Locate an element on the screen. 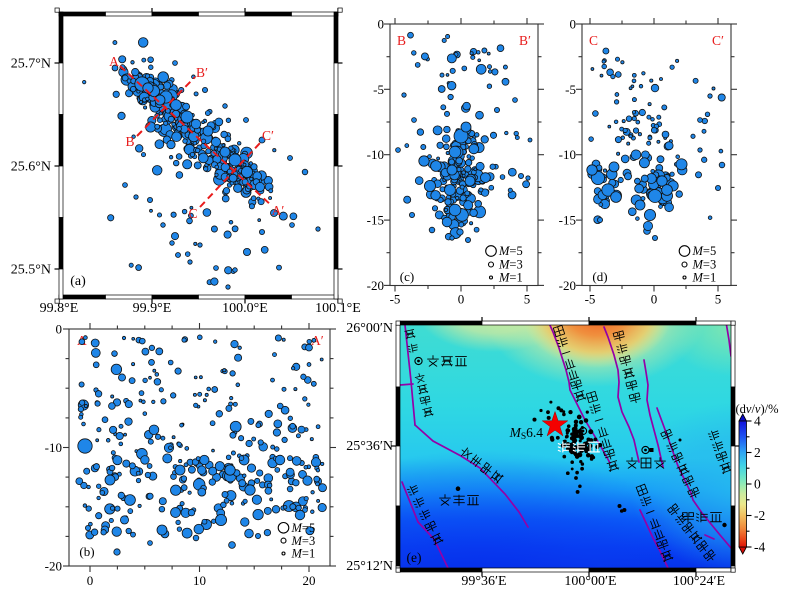 The image size is (788, 592). svg-text: 99°36′E is located at coordinates (483, 581).